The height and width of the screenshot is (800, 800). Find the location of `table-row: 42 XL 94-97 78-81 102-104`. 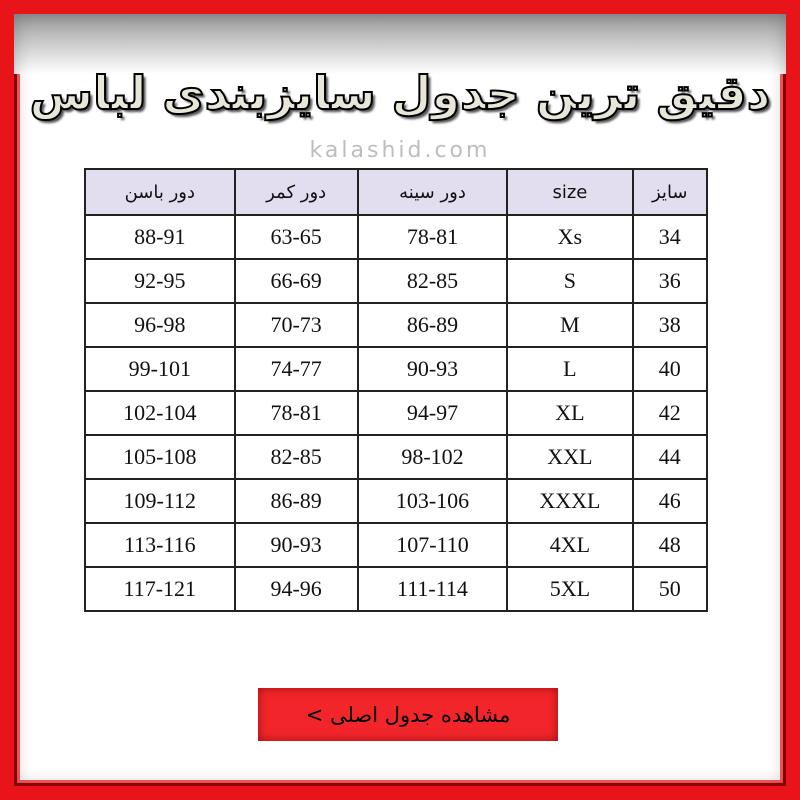

table-row: 42 XL 94-97 78-81 102-104 is located at coordinates (396, 413).